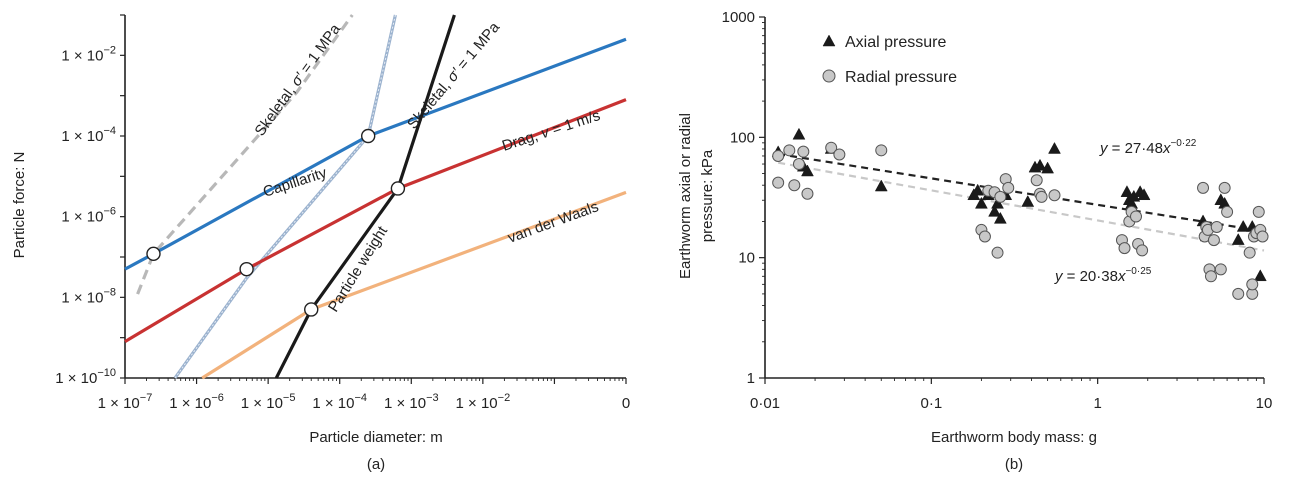 This screenshot has height=480, width=1300. I want to click on series-line-particle-weight, so click(365, 196).